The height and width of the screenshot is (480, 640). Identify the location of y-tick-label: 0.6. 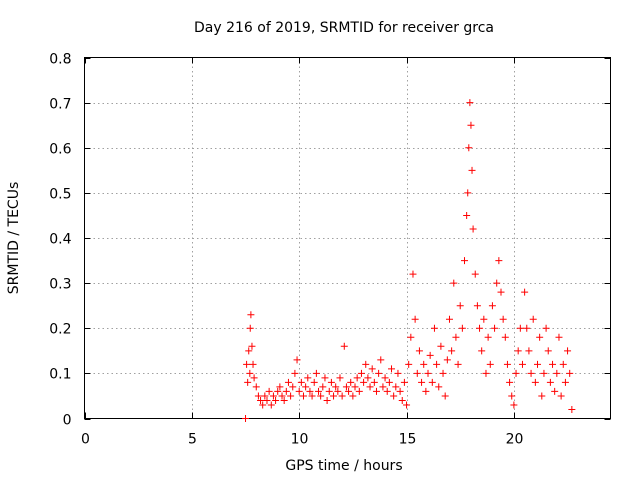
(60, 150).